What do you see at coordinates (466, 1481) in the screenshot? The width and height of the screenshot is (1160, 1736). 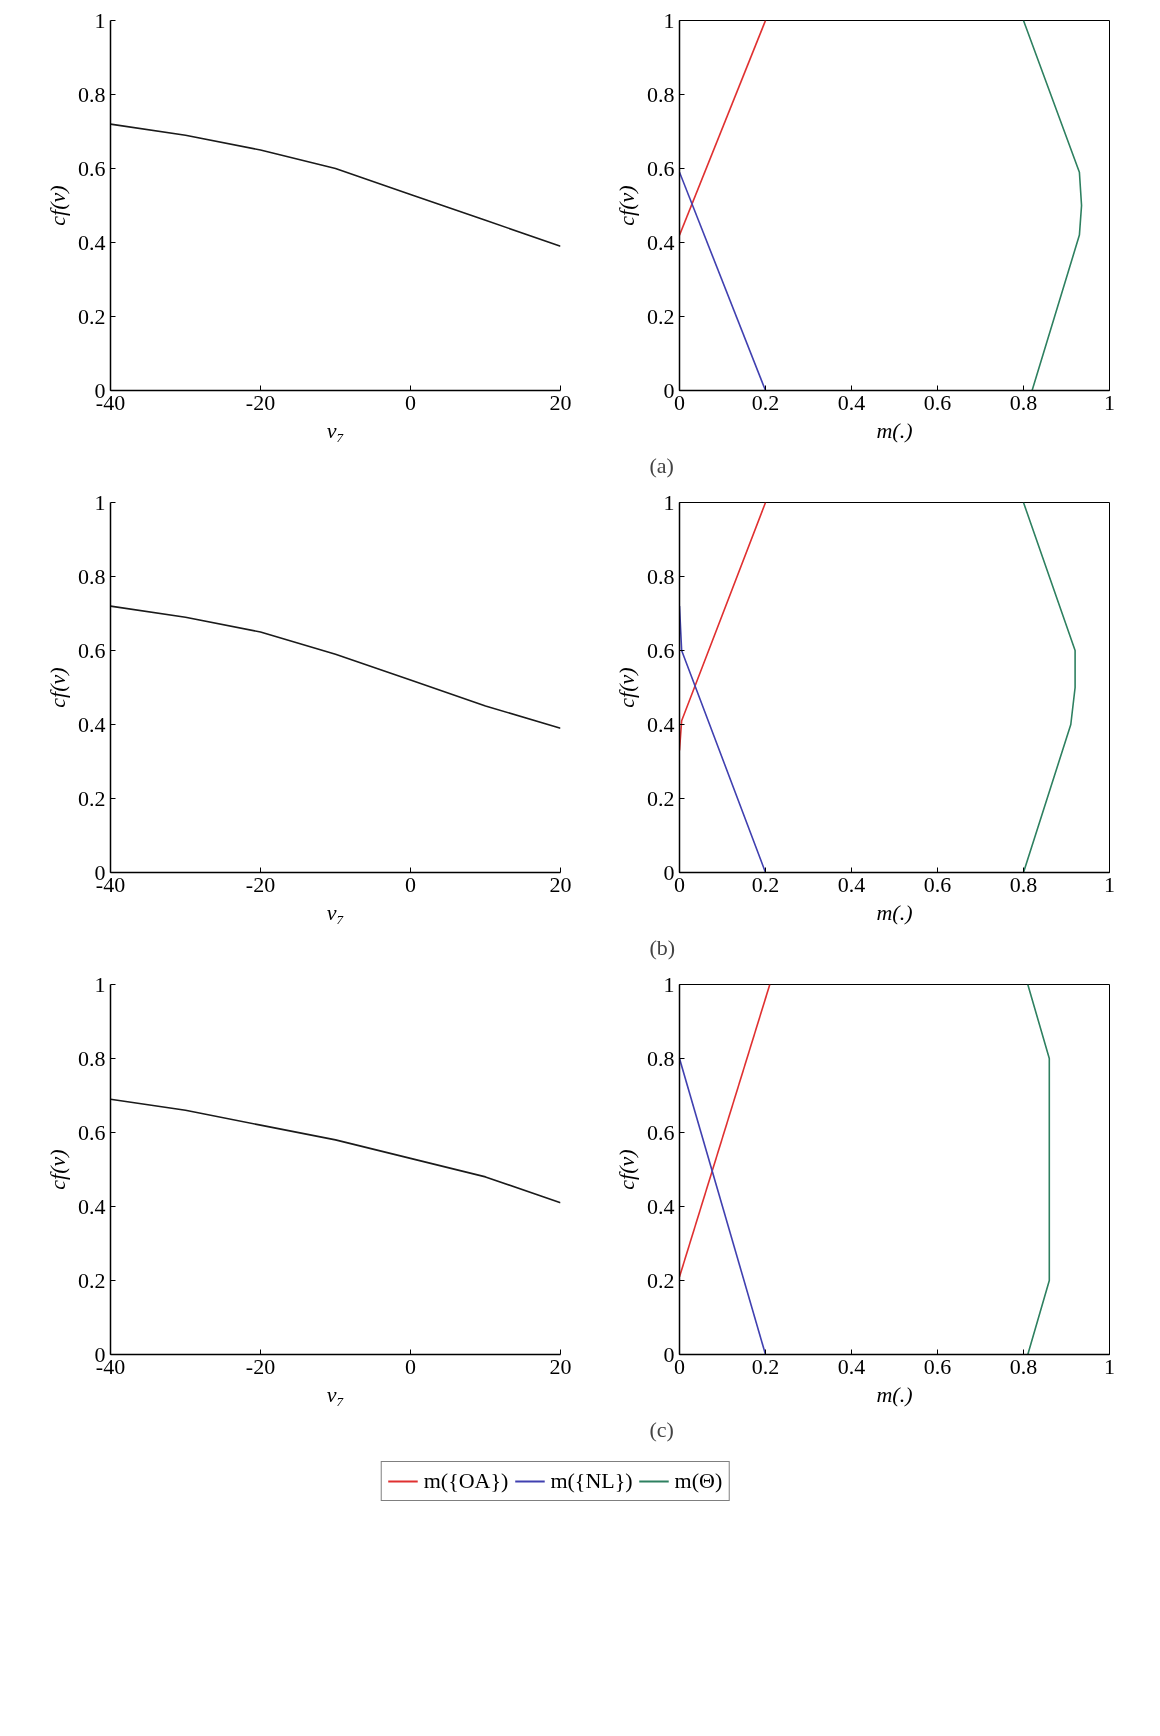 I see `legend-label: m({OA})` at bounding box center [466, 1481].